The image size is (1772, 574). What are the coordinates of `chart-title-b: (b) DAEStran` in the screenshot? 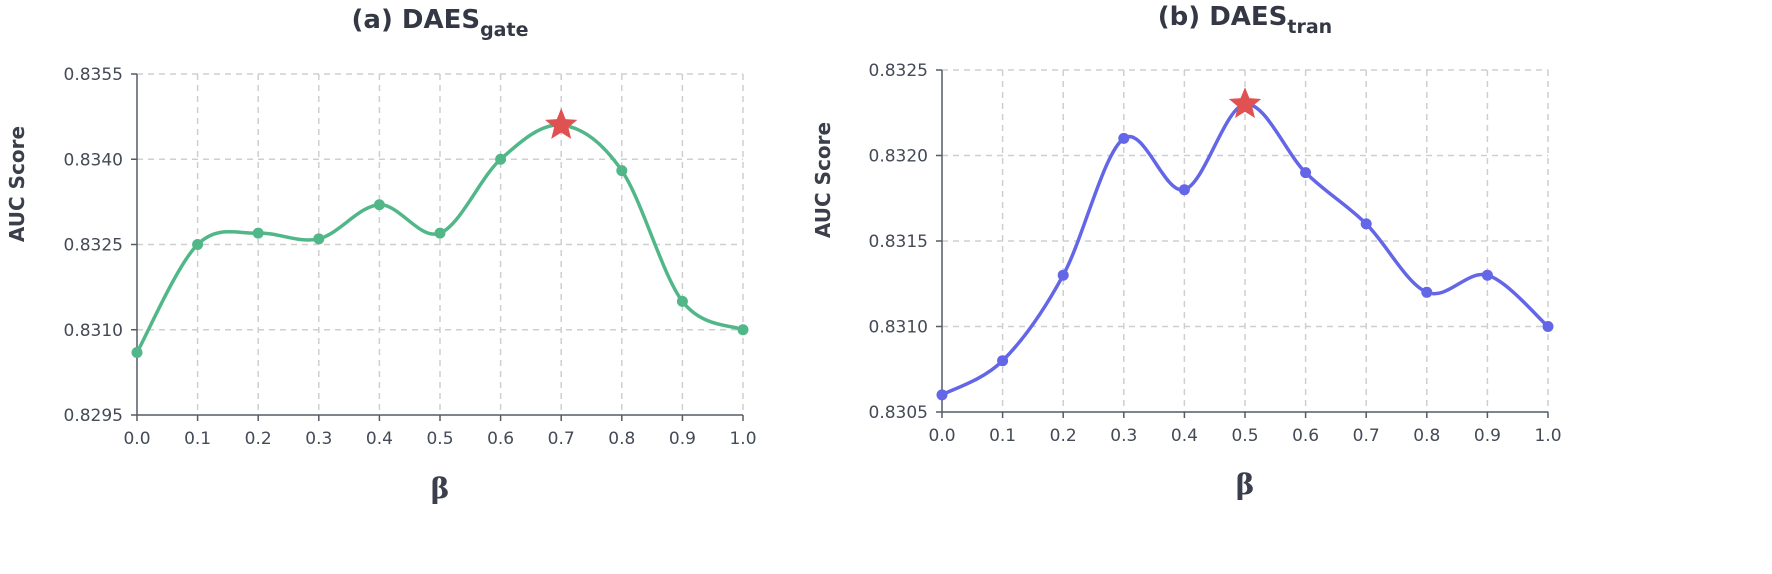 It's located at (1245, 20).